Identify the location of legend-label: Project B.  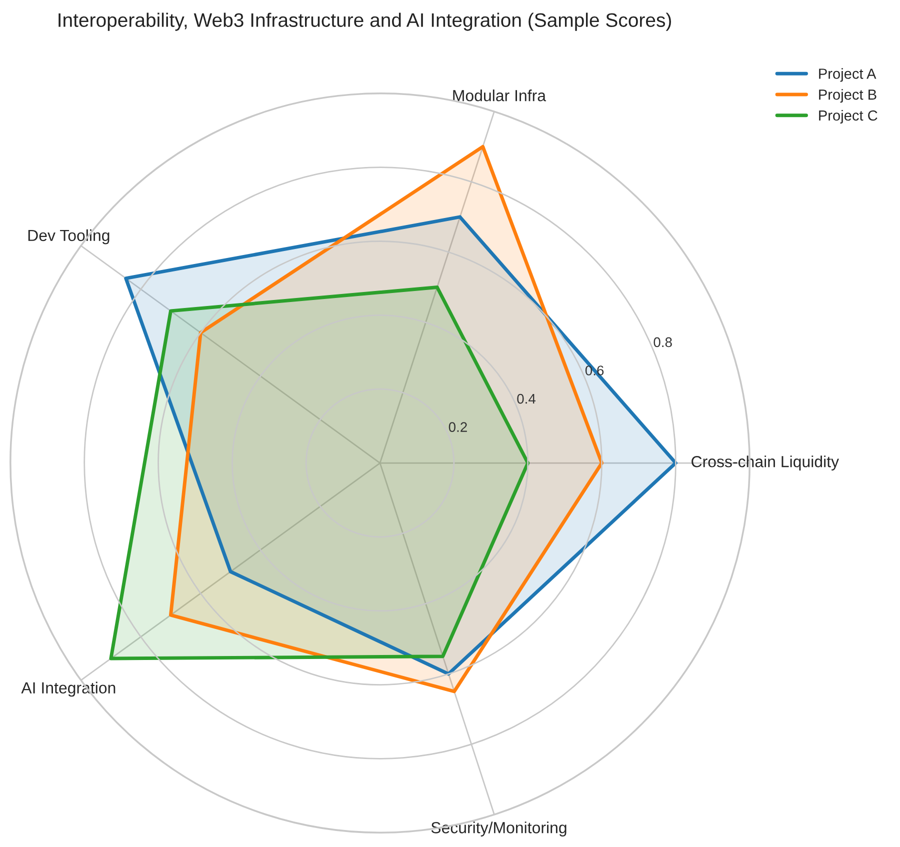
(847, 96).